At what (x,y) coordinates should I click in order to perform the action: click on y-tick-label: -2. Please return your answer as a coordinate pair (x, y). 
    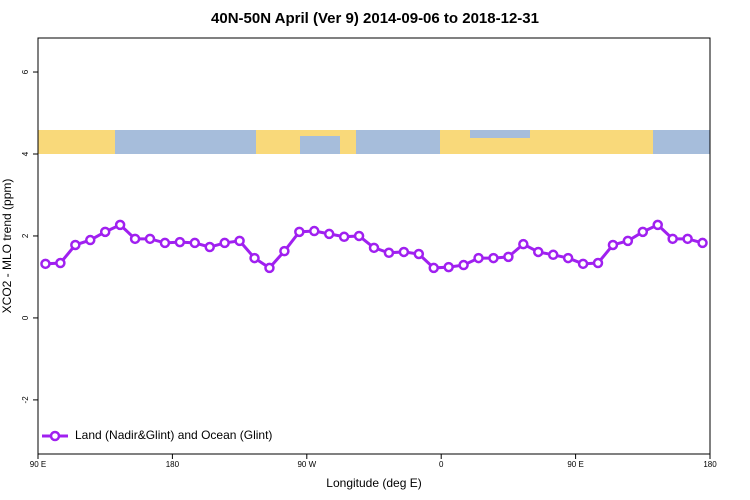
    Looking at the image, I should click on (25, 400).